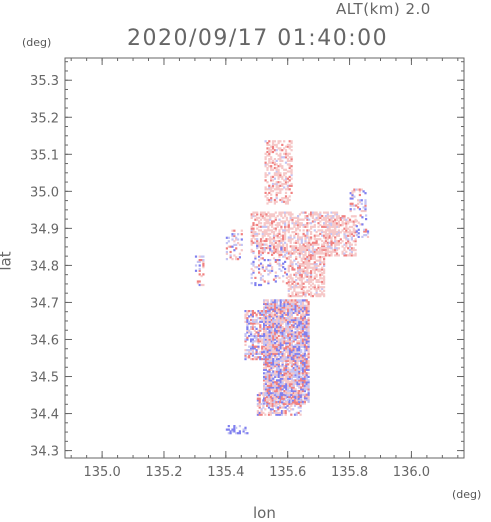 The image size is (491, 522). Describe the element at coordinates (287, 472) in the screenshot. I see `x-tick-label: 135.6` at that location.